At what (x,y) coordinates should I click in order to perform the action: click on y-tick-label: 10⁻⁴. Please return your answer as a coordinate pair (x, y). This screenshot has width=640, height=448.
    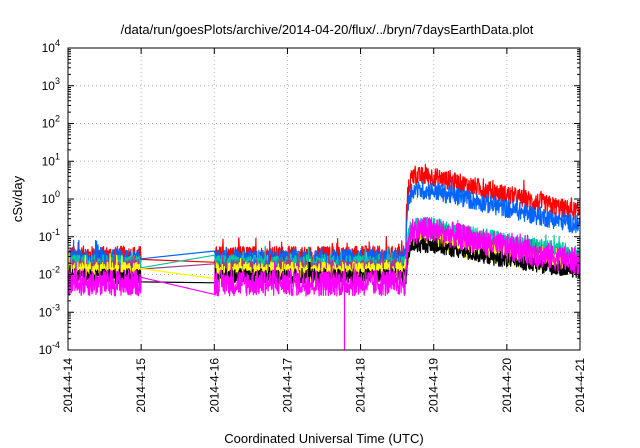
    Looking at the image, I should click on (49, 348).